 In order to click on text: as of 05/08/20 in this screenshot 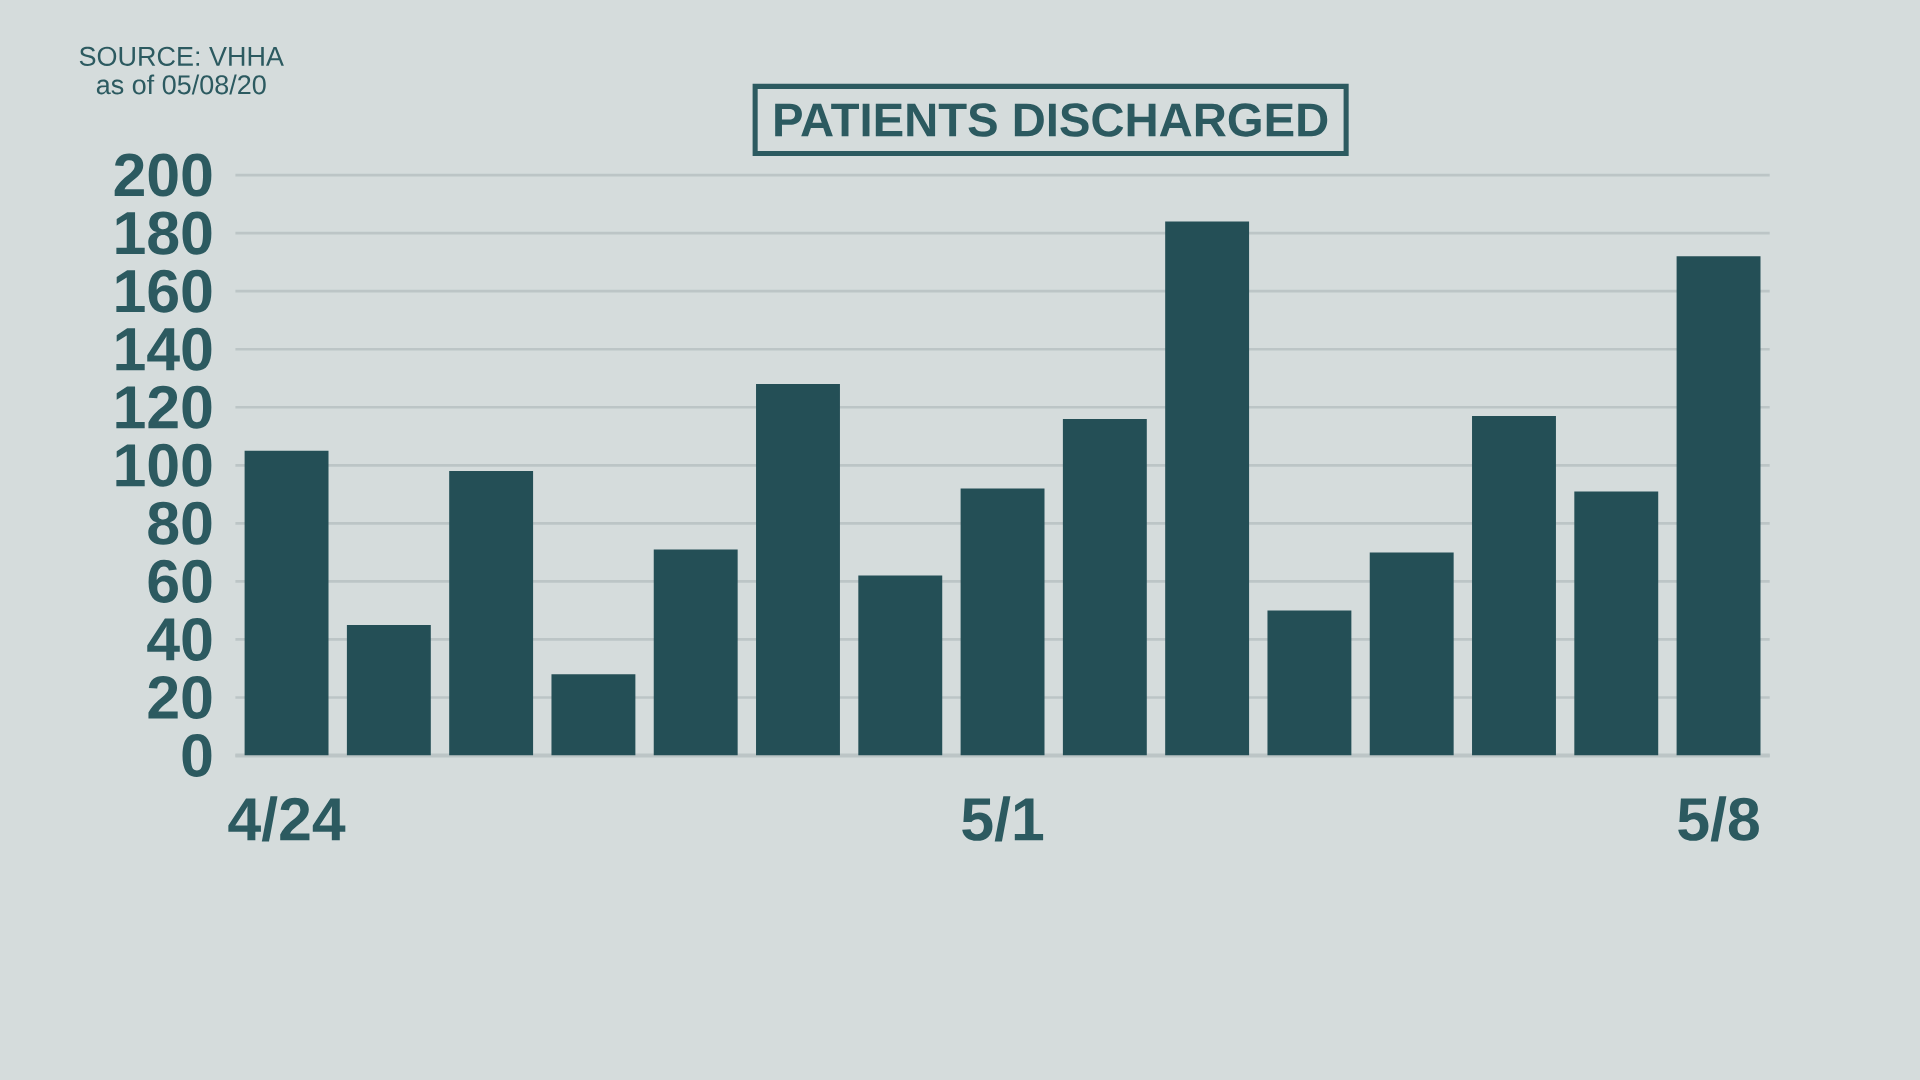, I will do `click(181, 84)`.